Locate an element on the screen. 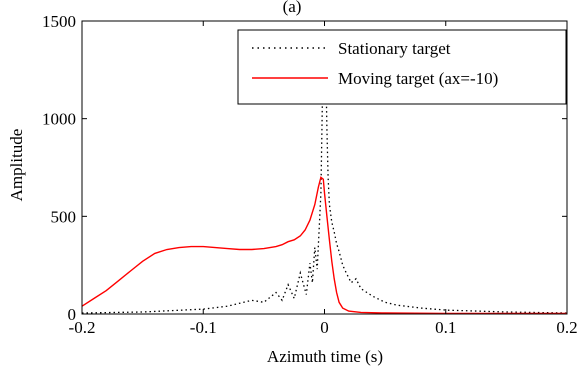 The height and width of the screenshot is (374, 584). legend-box is located at coordinates (402, 67).